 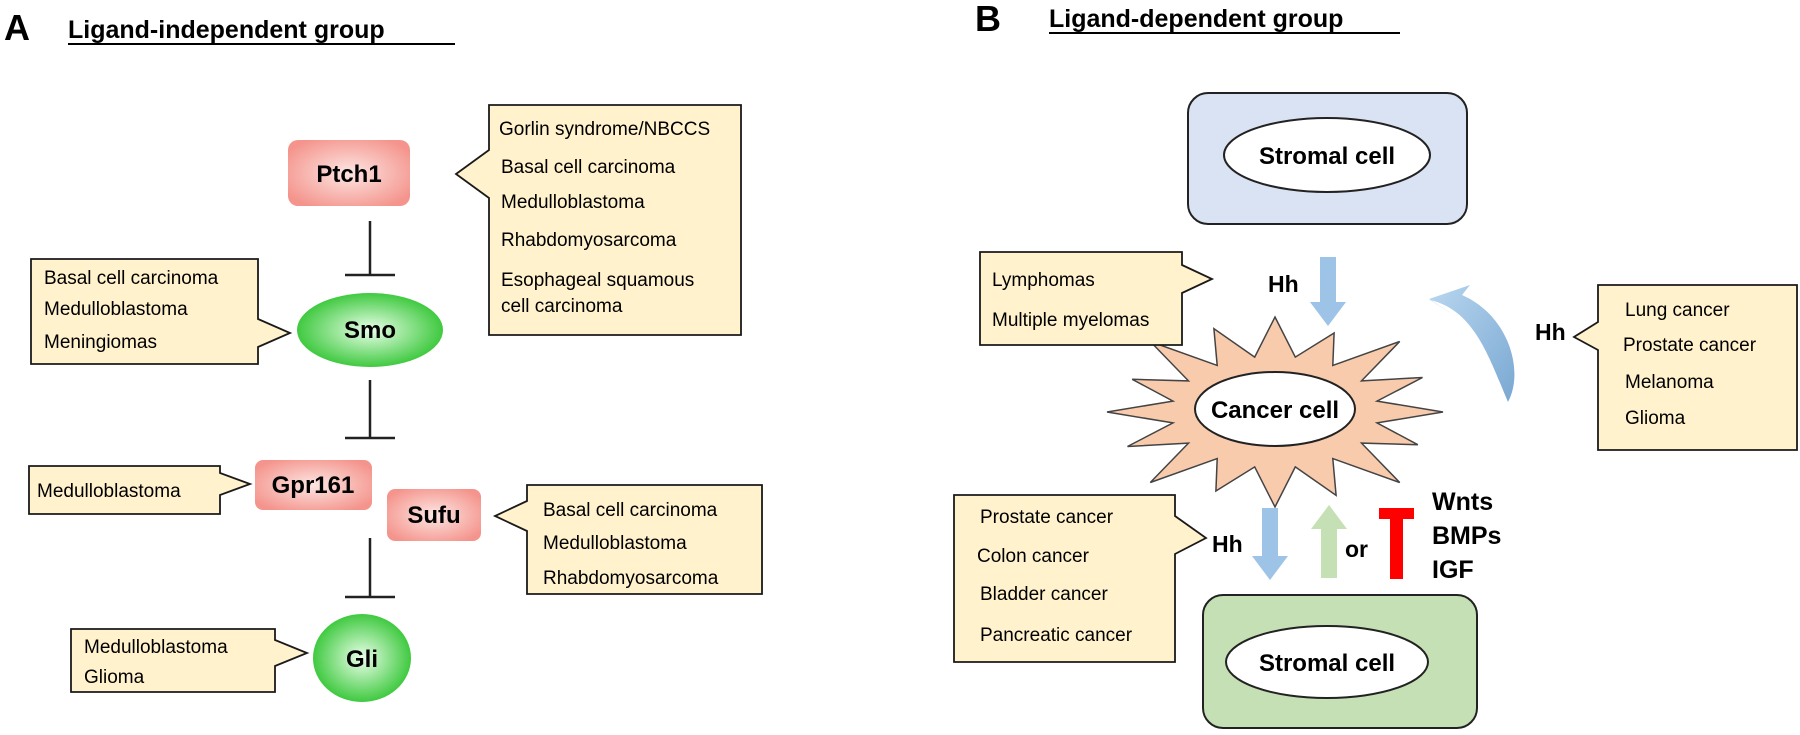 What do you see at coordinates (100, 342) in the screenshot?
I see `smo-callout-line: Meningiomas` at bounding box center [100, 342].